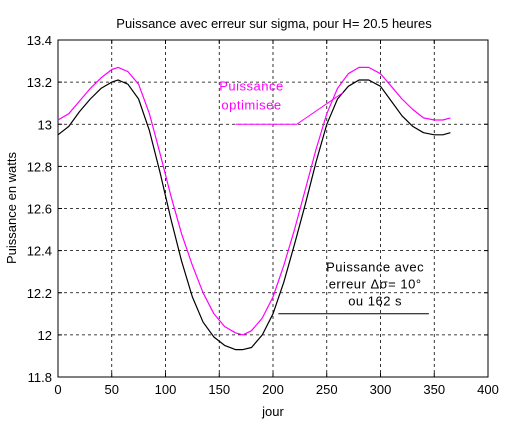  I want to click on annotation-text: ou 162 s, so click(375, 300).